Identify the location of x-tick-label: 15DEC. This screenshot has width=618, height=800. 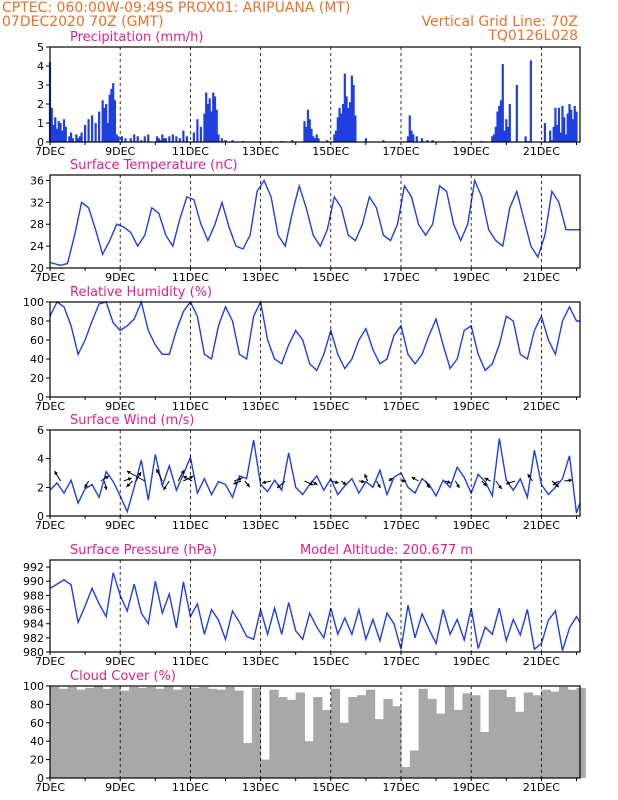
(330, 406).